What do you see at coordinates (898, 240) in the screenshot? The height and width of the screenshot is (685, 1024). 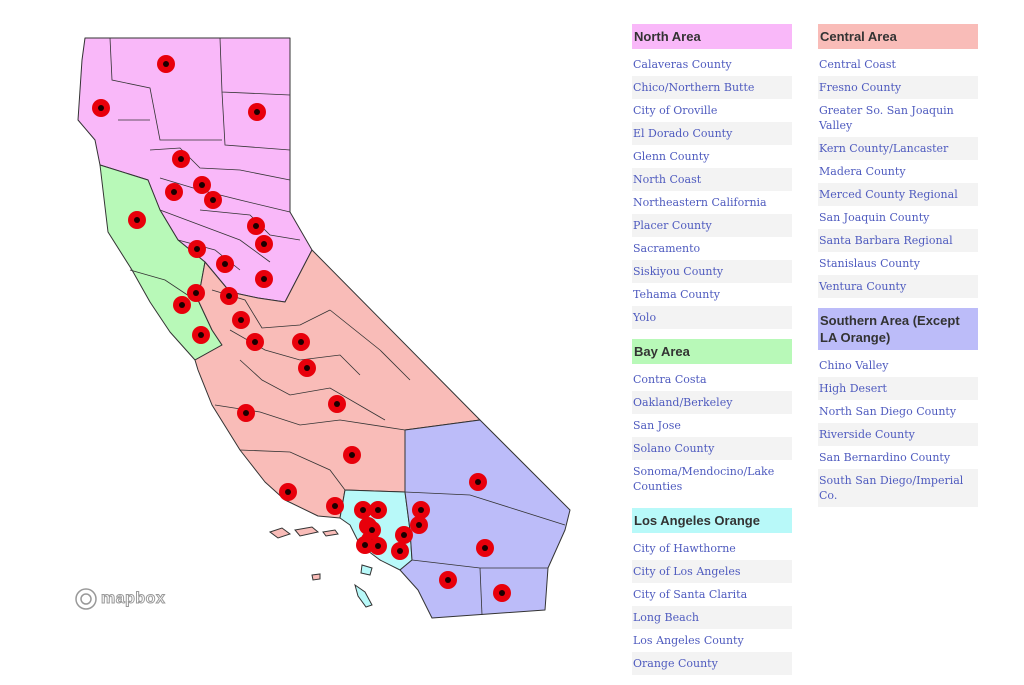 I see `region-link: Santa Barbara Regional` at bounding box center [898, 240].